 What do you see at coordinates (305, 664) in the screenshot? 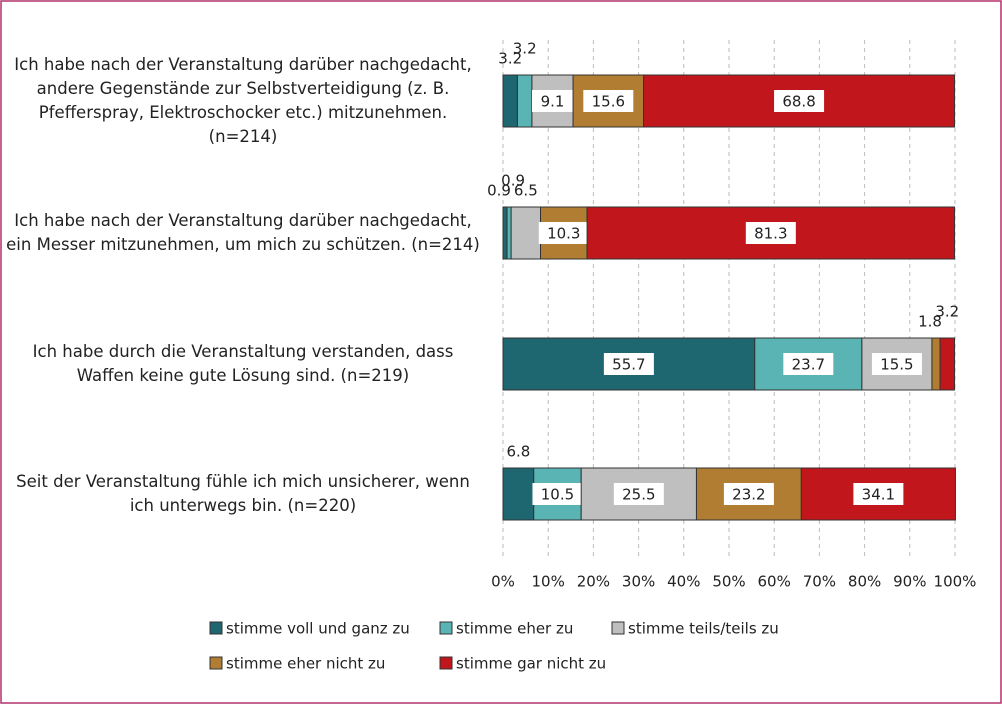
I see `legend-label: stimme eher nicht zu` at bounding box center [305, 664].